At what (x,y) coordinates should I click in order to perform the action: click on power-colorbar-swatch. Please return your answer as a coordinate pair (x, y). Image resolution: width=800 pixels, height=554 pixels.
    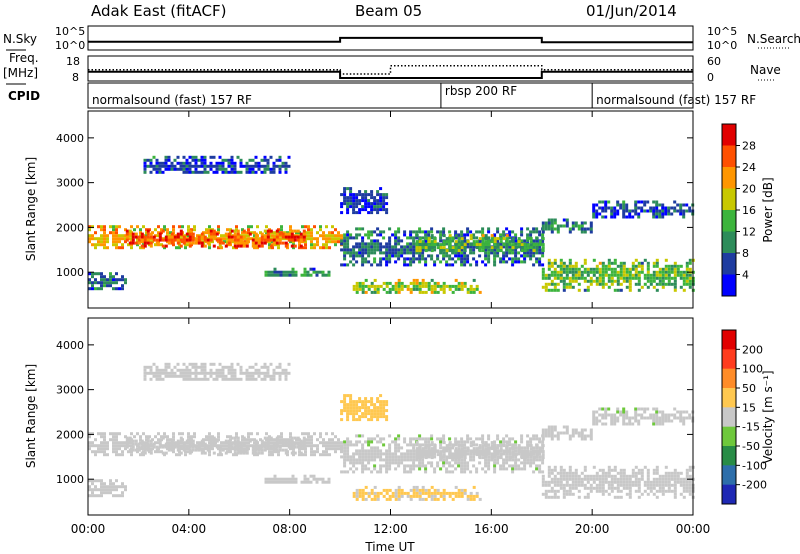
    Looking at the image, I should click on (729, 135).